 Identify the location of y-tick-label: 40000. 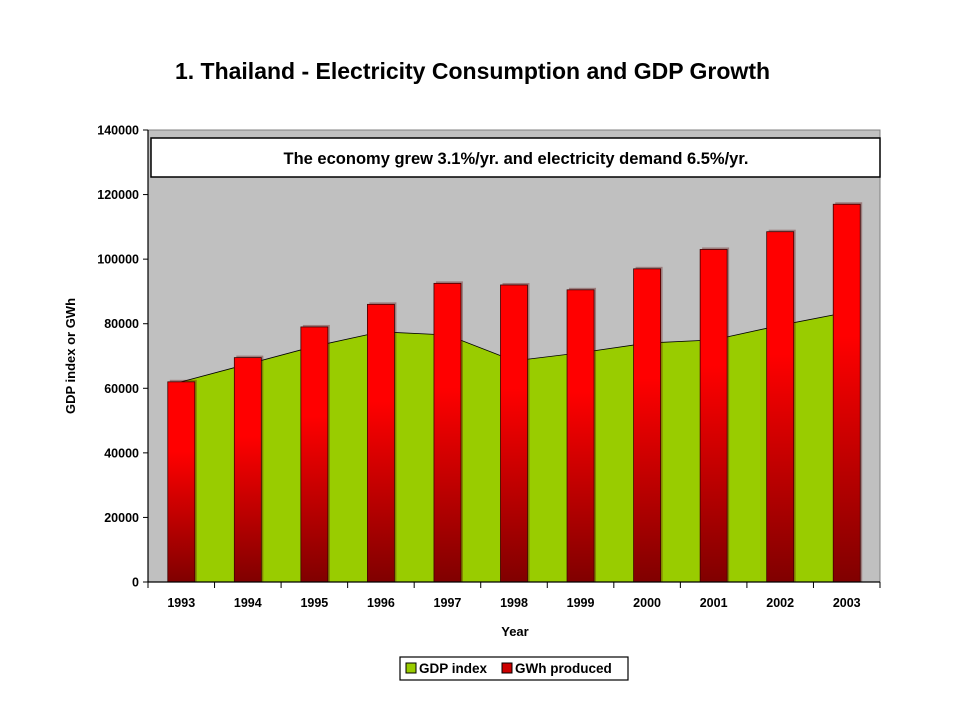
(121, 453).